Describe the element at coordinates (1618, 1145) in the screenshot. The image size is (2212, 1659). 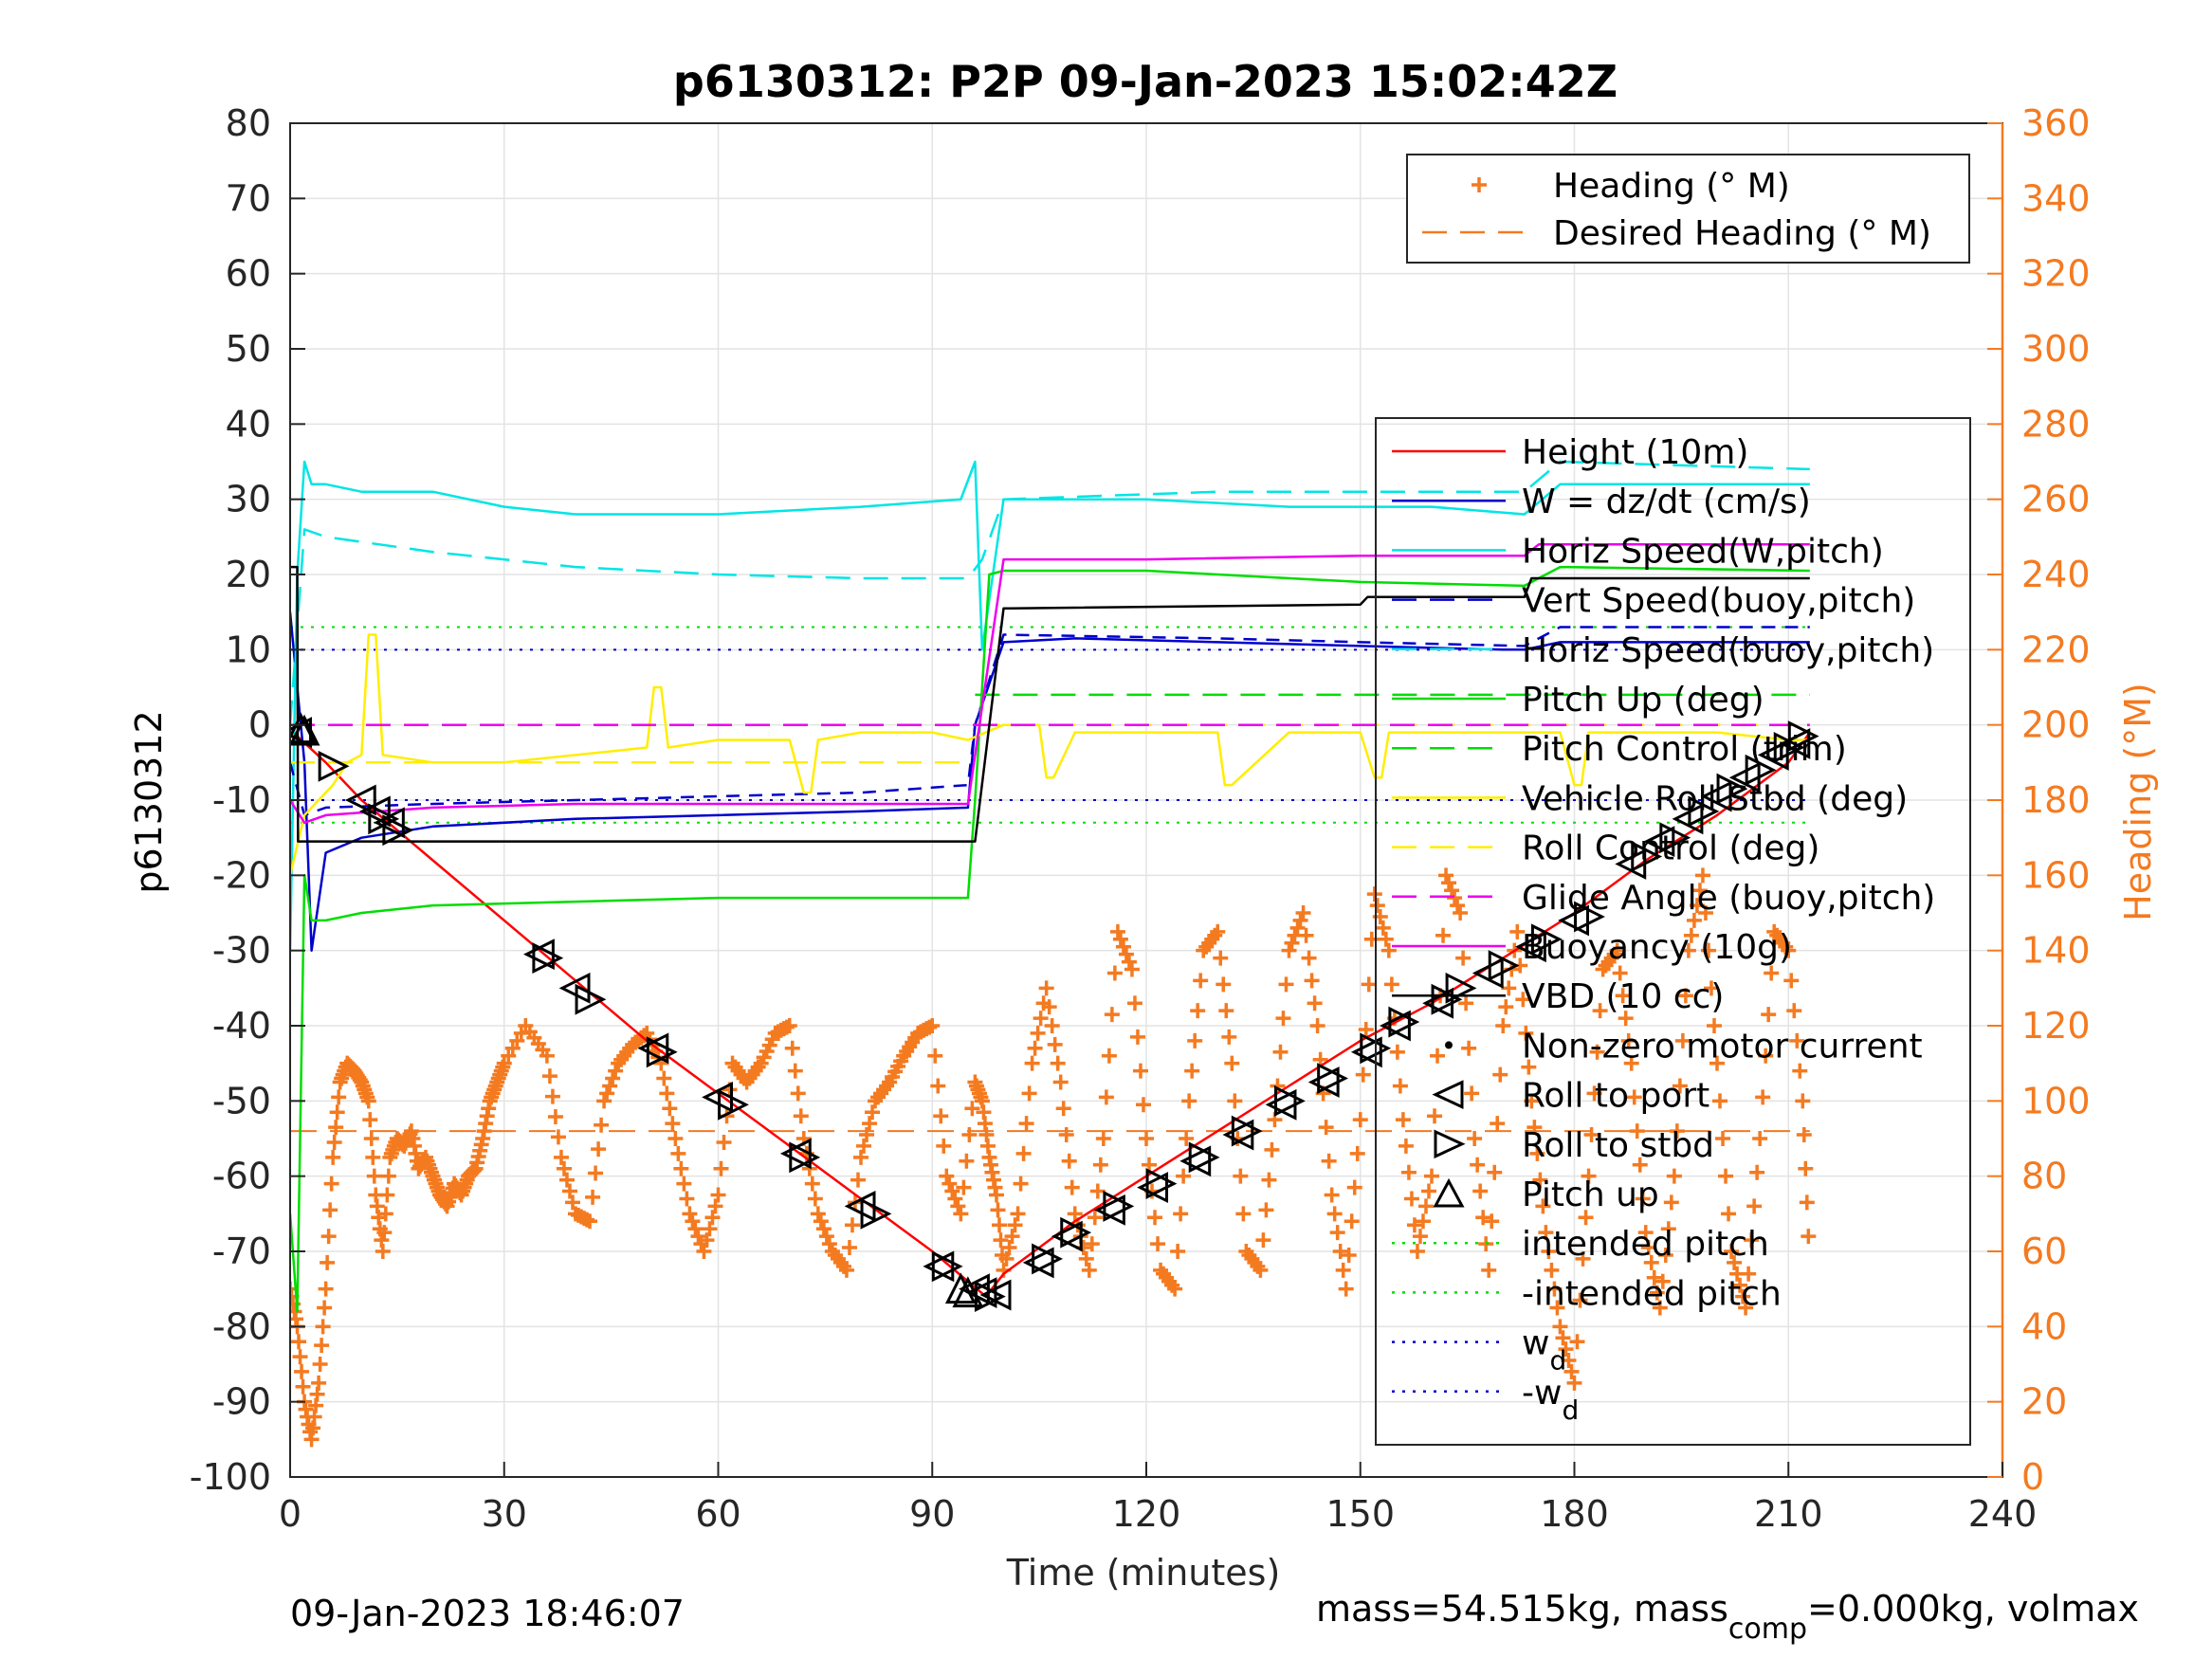
I see `legend-main-item-label: Roll to stbd` at that location.